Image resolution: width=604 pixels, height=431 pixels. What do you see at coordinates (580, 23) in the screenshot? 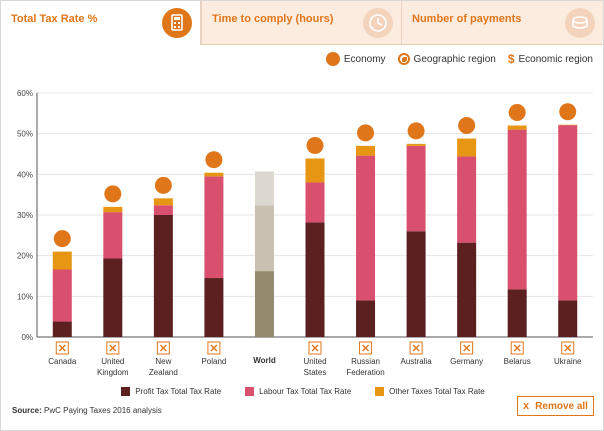
I see `coins-icon` at bounding box center [580, 23].